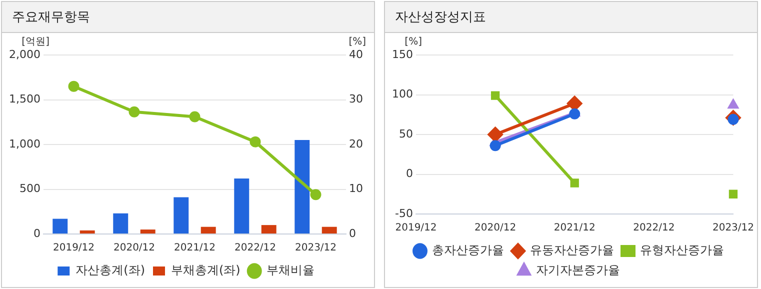  I want to click on legend-label: 자산총계(좌), so click(111, 270).